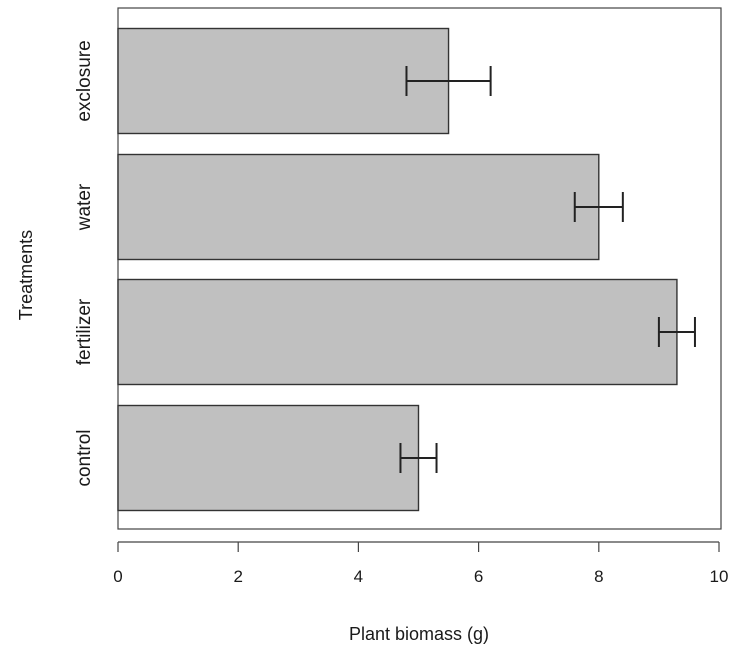 The height and width of the screenshot is (647, 739). Describe the element at coordinates (478, 576) in the screenshot. I see `x-tick-label-6: 6` at that location.